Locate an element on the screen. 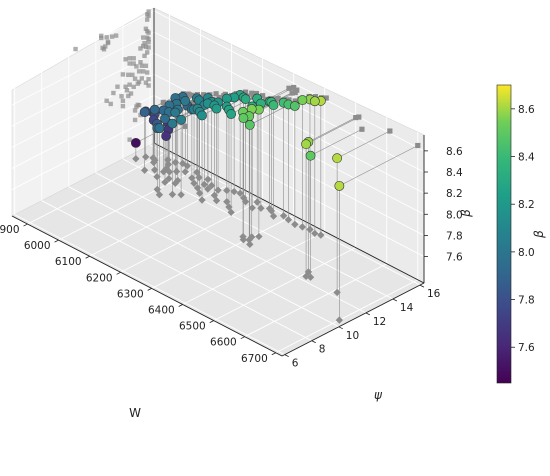  x-tick-label: 6400 is located at coordinates (161, 311).